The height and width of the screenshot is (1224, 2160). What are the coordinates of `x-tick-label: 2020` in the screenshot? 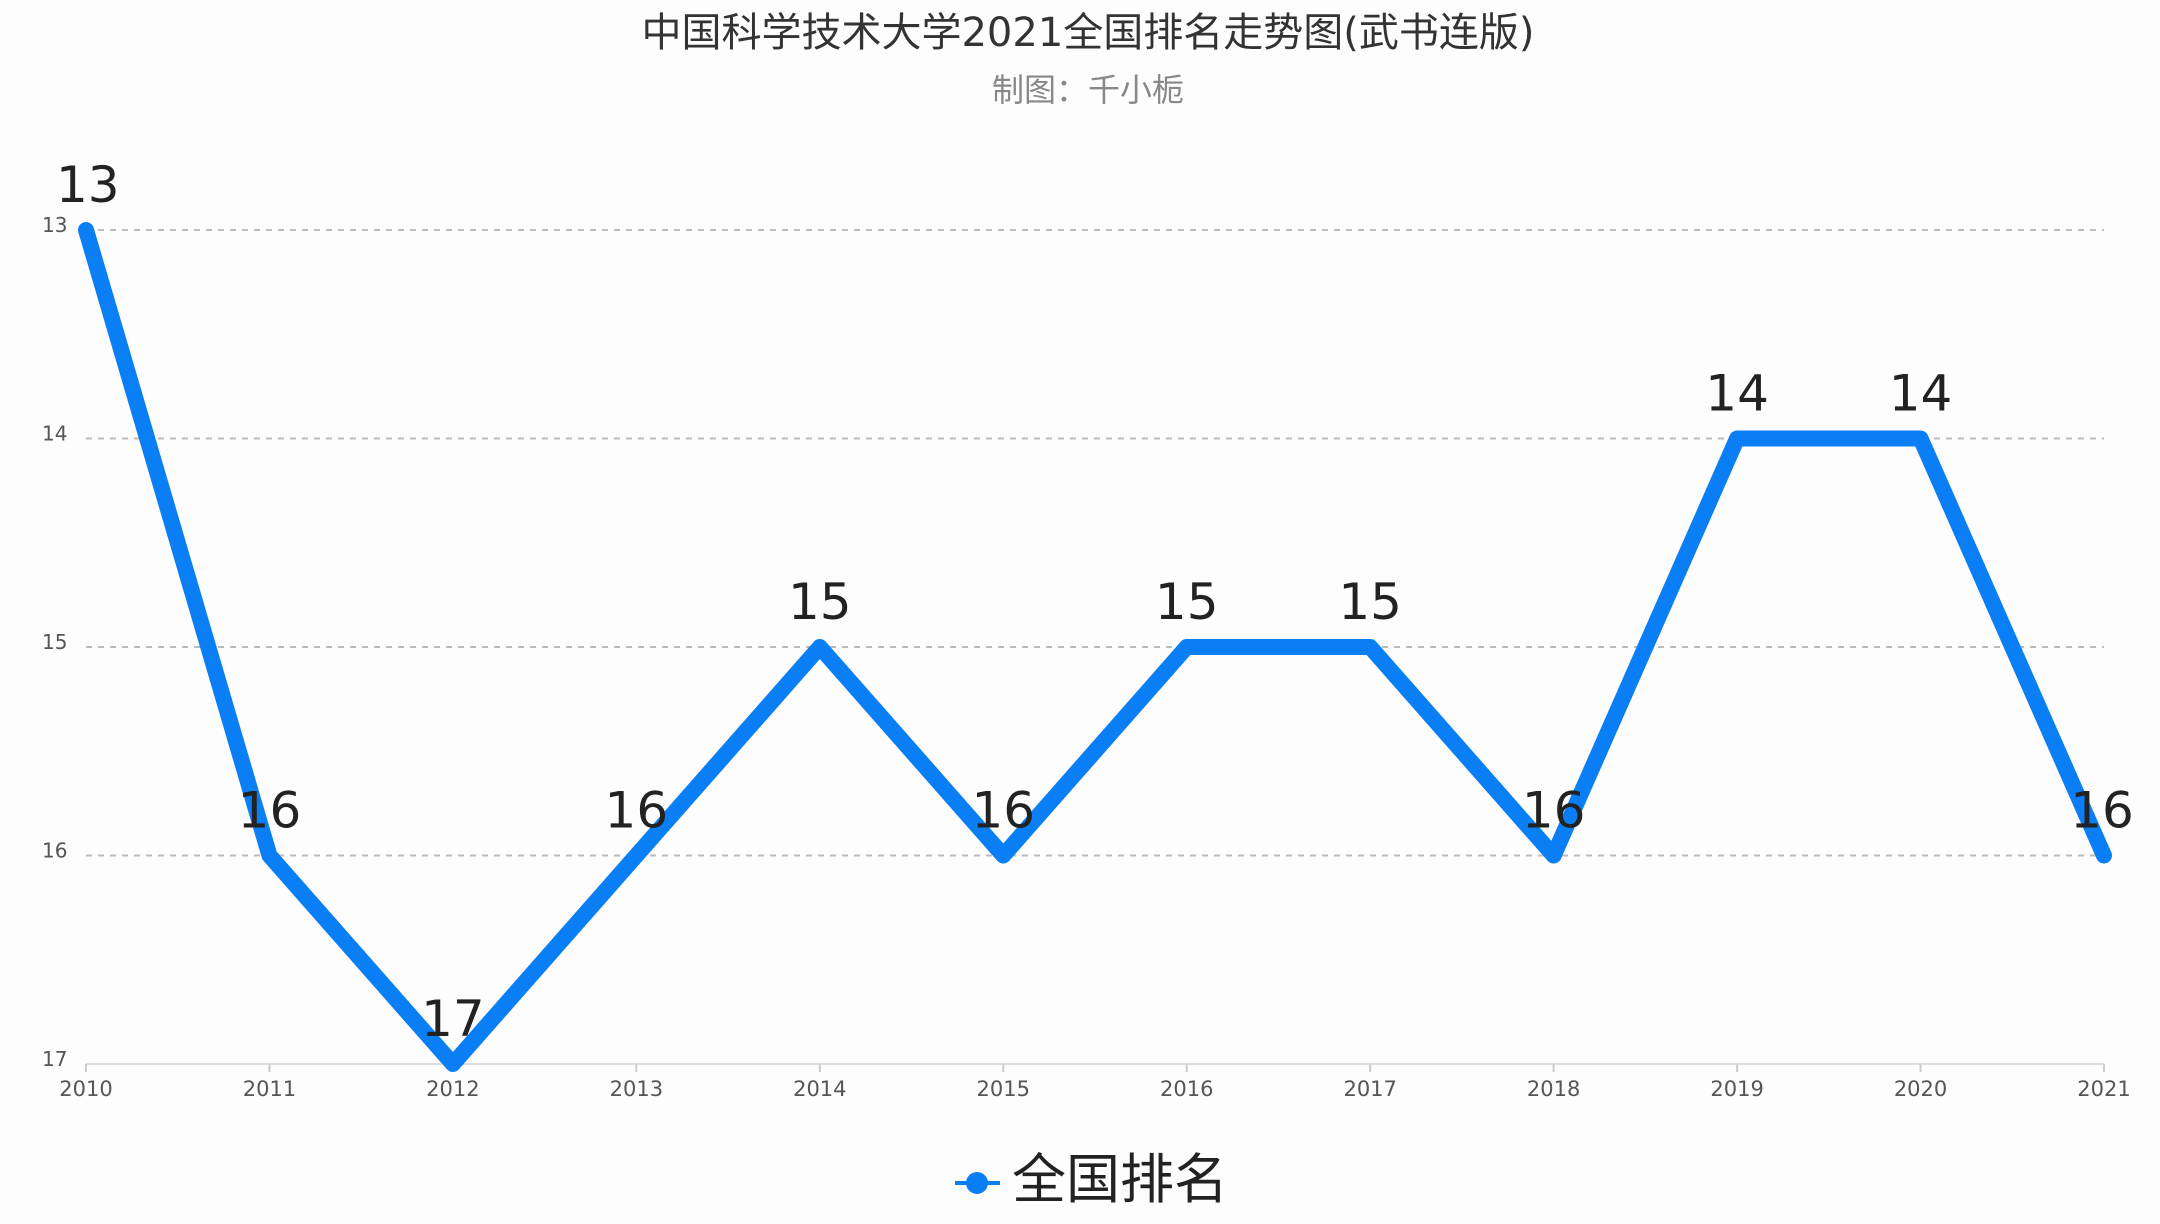 It's located at (1920, 1089).